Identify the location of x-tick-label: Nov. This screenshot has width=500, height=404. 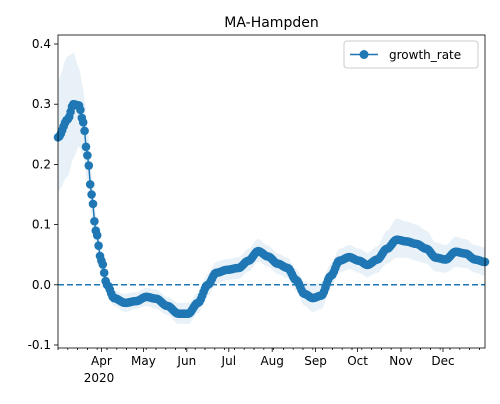
(400, 361).